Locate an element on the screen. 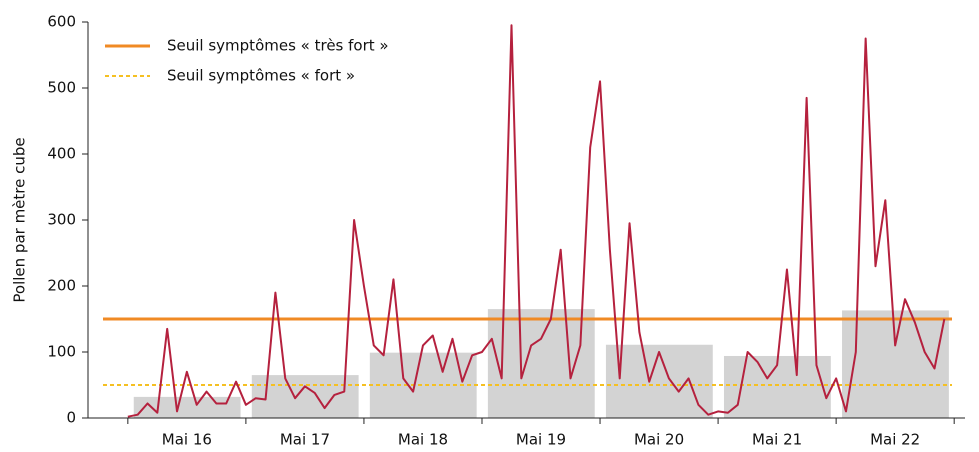  x-tick-label: Mai 21 is located at coordinates (777, 440).